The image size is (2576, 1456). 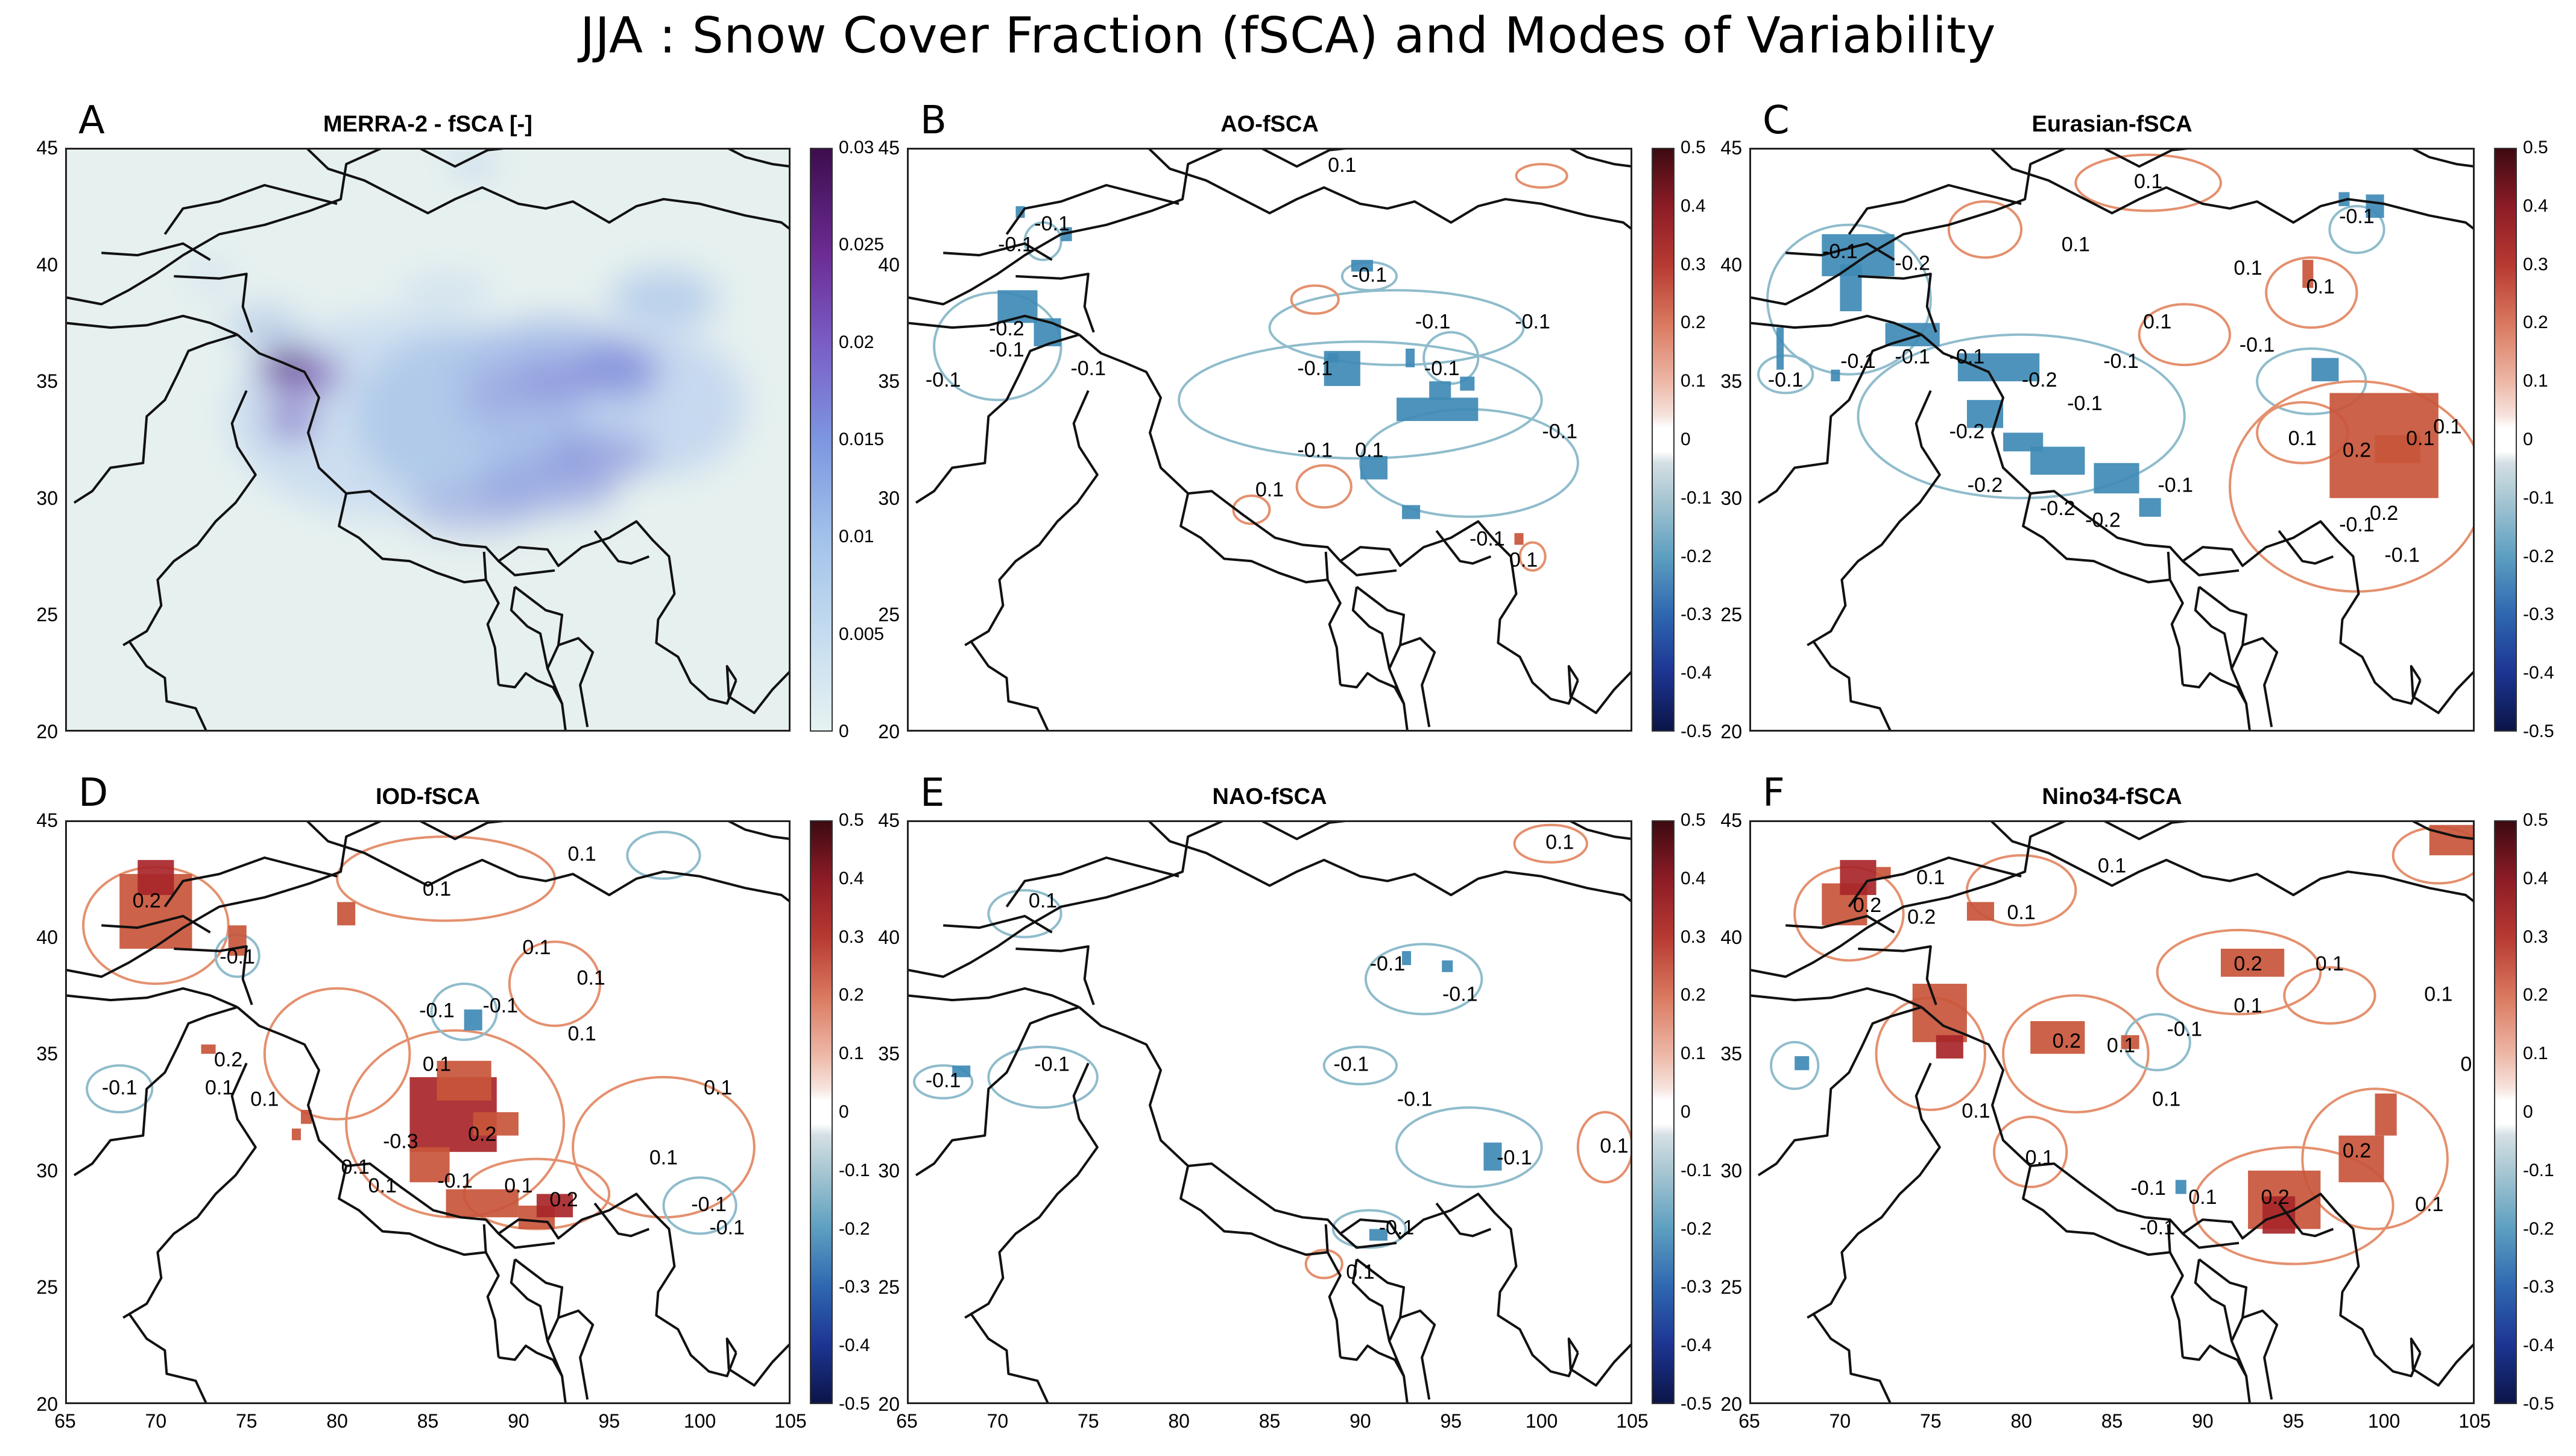 I want to click on contour-label: -0.2, so click(x=1967, y=431).